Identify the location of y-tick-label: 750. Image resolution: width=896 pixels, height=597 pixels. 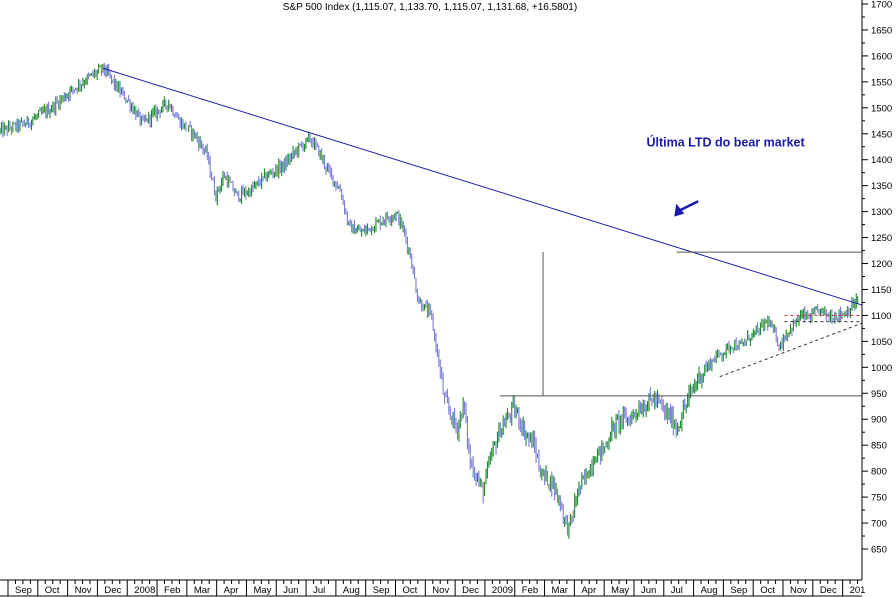
(879, 498).